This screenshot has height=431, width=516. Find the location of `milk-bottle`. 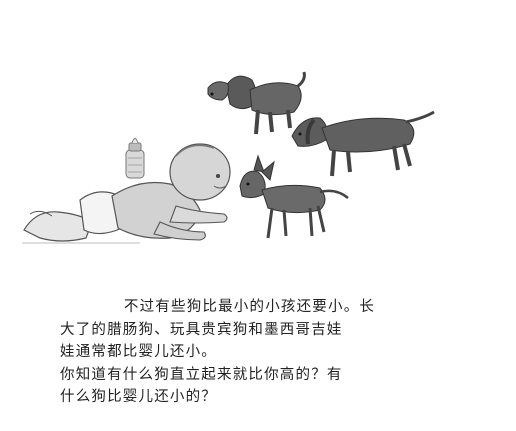

milk-bottle is located at coordinates (135, 158).